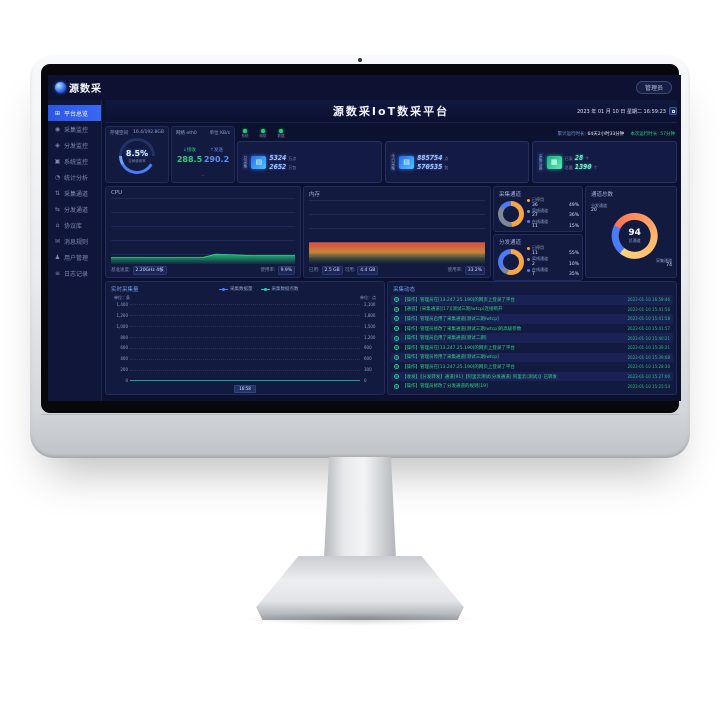 The image size is (721, 721). I want to click on sidebar-item-label: 采集通道, so click(76, 194).